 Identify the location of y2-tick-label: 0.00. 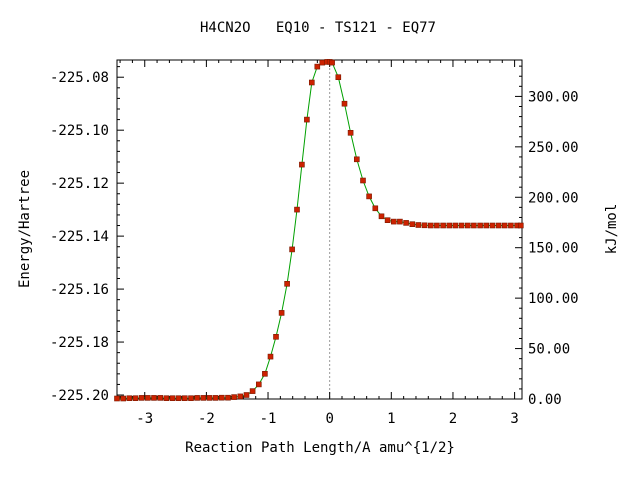
(545, 400).